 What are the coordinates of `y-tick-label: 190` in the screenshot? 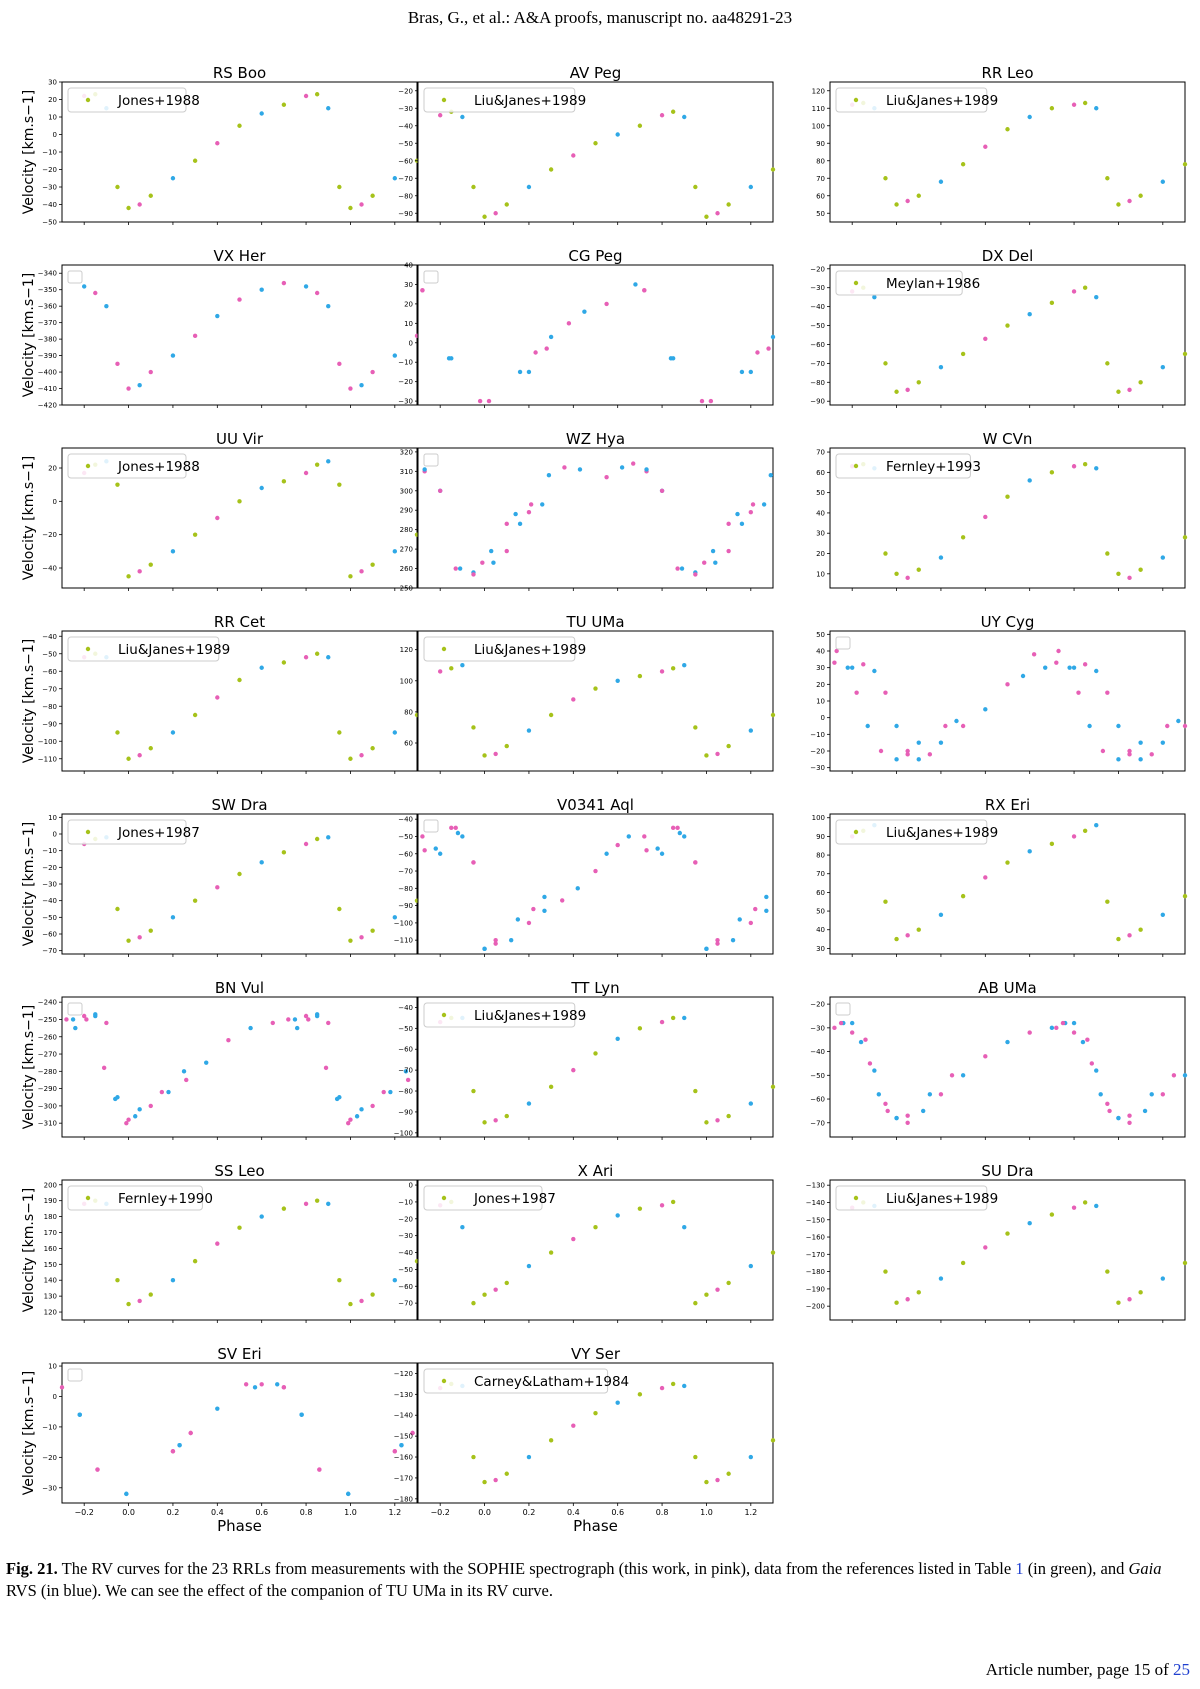 It's located at (50, 1201).